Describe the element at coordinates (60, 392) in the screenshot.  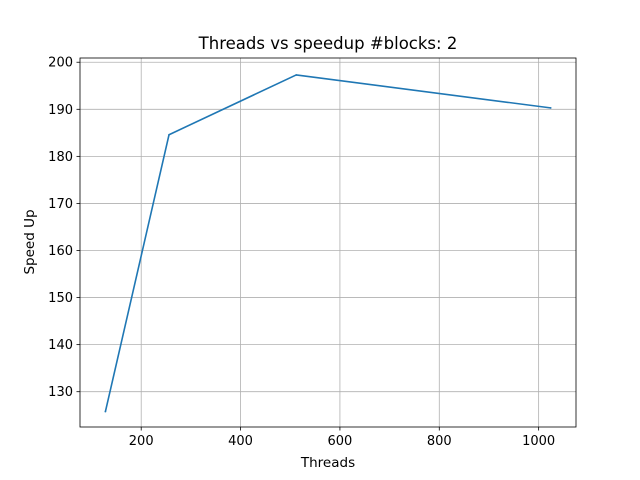
I see `y-tick-label: 130` at that location.